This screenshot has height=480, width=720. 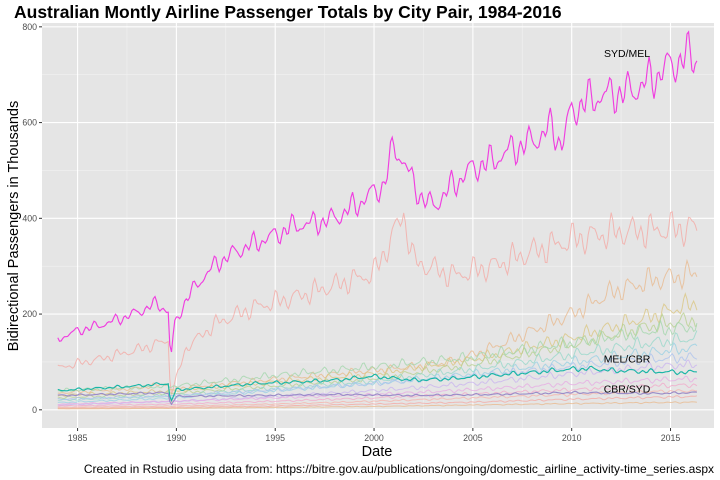 I want to click on series-line-mel-cbr, so click(x=377, y=383).